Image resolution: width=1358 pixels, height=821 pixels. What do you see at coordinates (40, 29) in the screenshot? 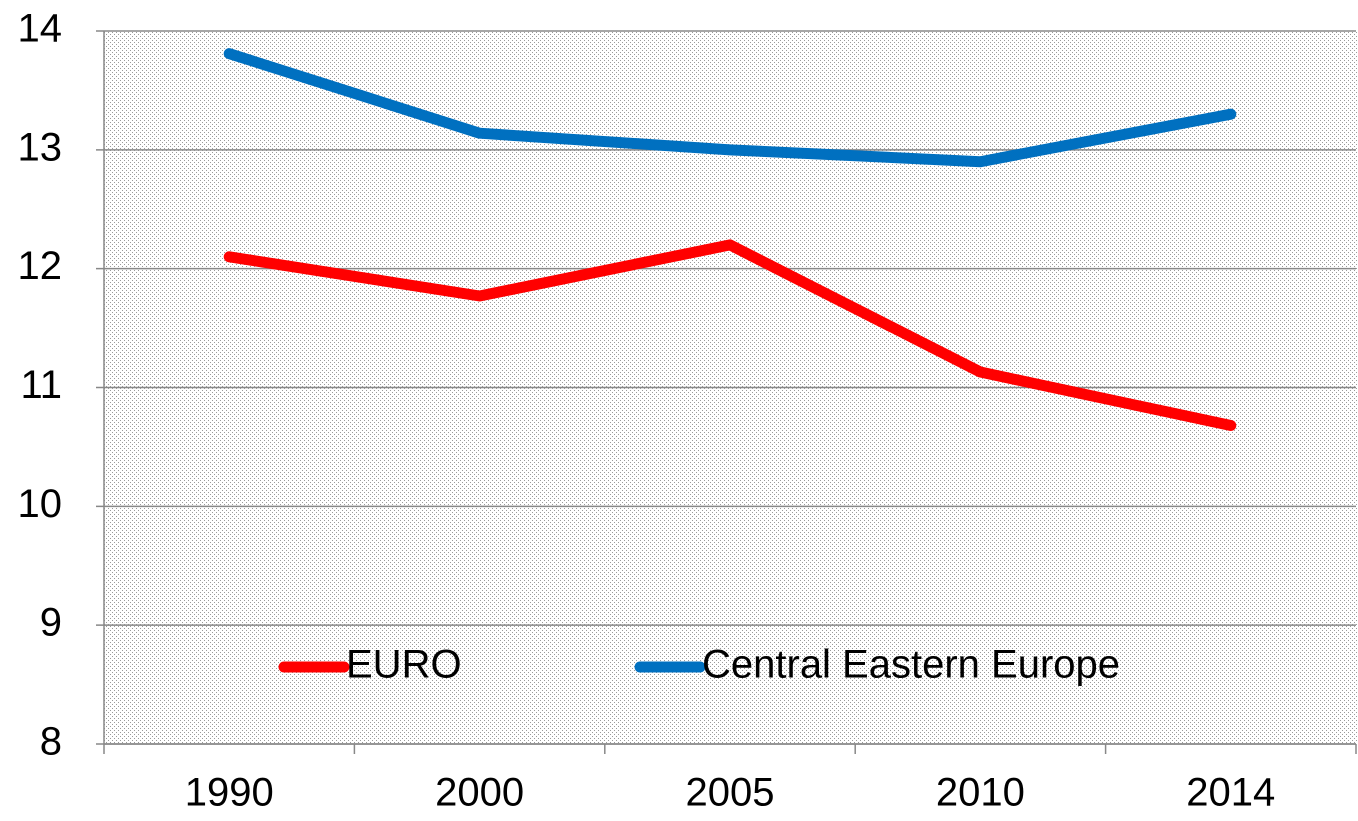
I see `y-tick-label: 14` at bounding box center [40, 29].